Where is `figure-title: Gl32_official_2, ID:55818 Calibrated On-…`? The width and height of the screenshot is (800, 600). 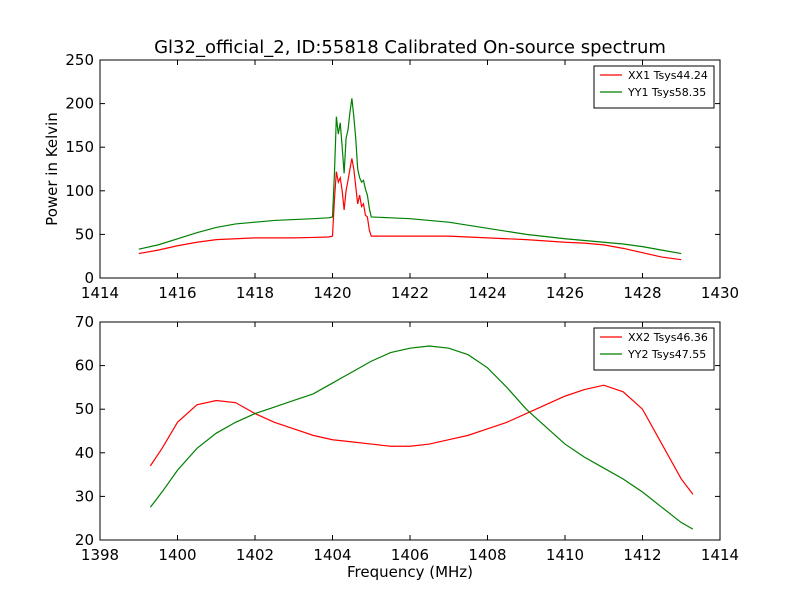 figure-title: Gl32_official_2, ID:55818 Calibrated On-… is located at coordinates (410, 47).